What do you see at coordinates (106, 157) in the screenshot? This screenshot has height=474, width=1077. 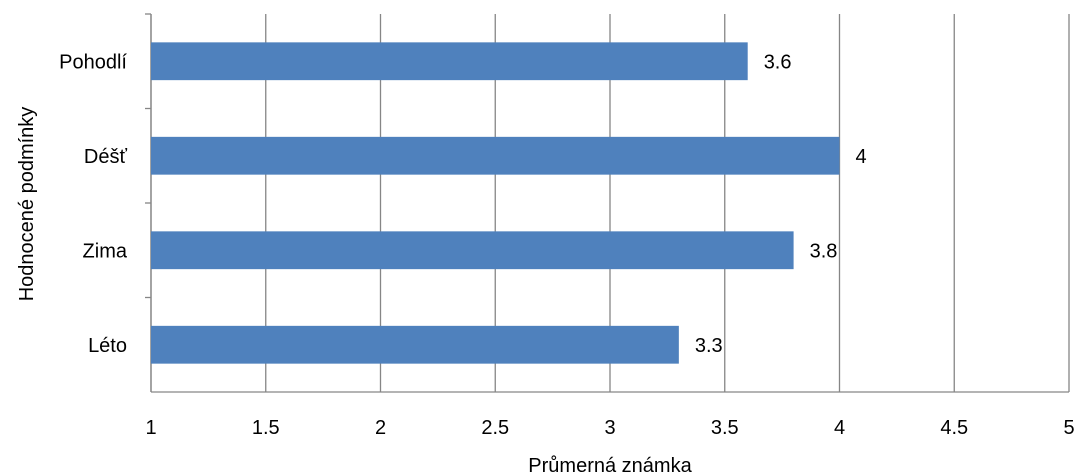 I see `category-label: Déšť` at bounding box center [106, 157].